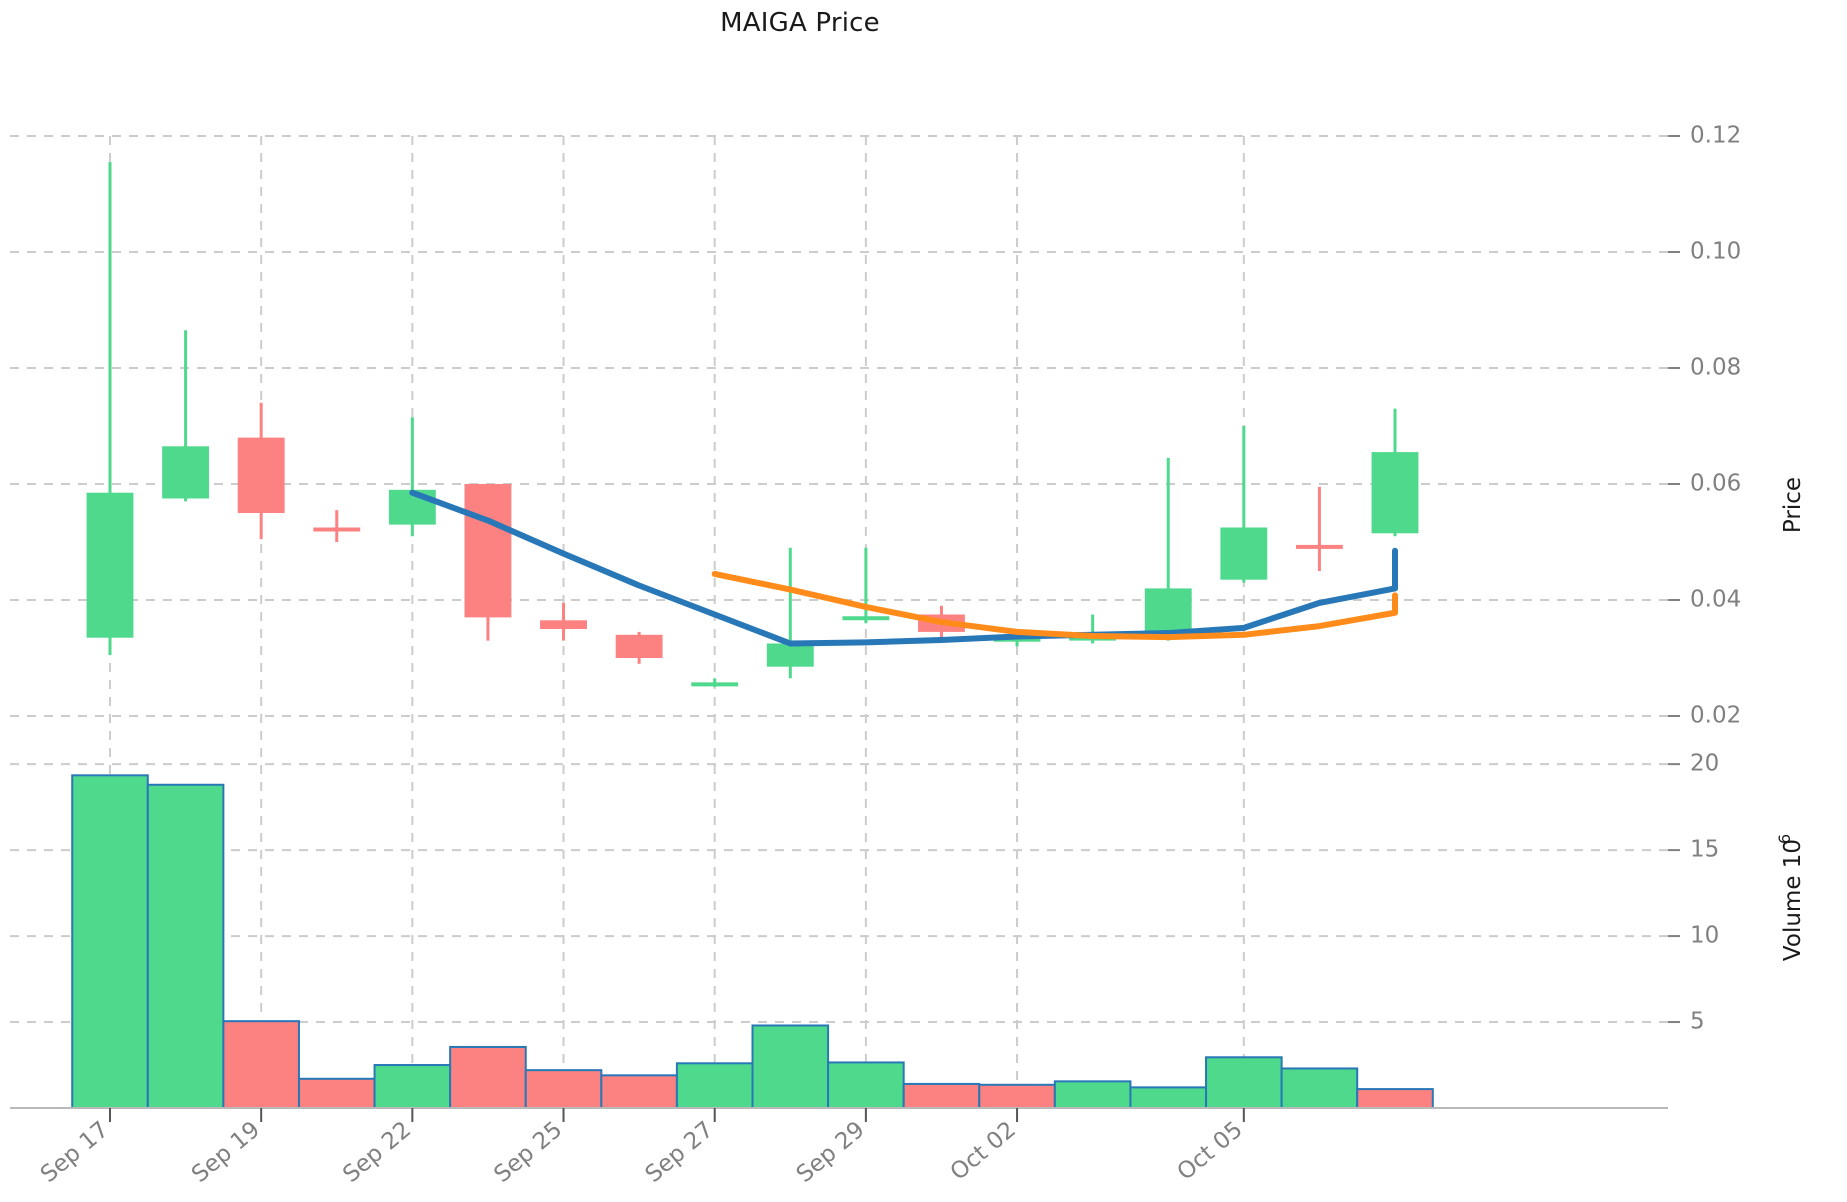  Describe the element at coordinates (1209, 1151) in the screenshot. I see `xtick-label-7: Oct 05` at that location.